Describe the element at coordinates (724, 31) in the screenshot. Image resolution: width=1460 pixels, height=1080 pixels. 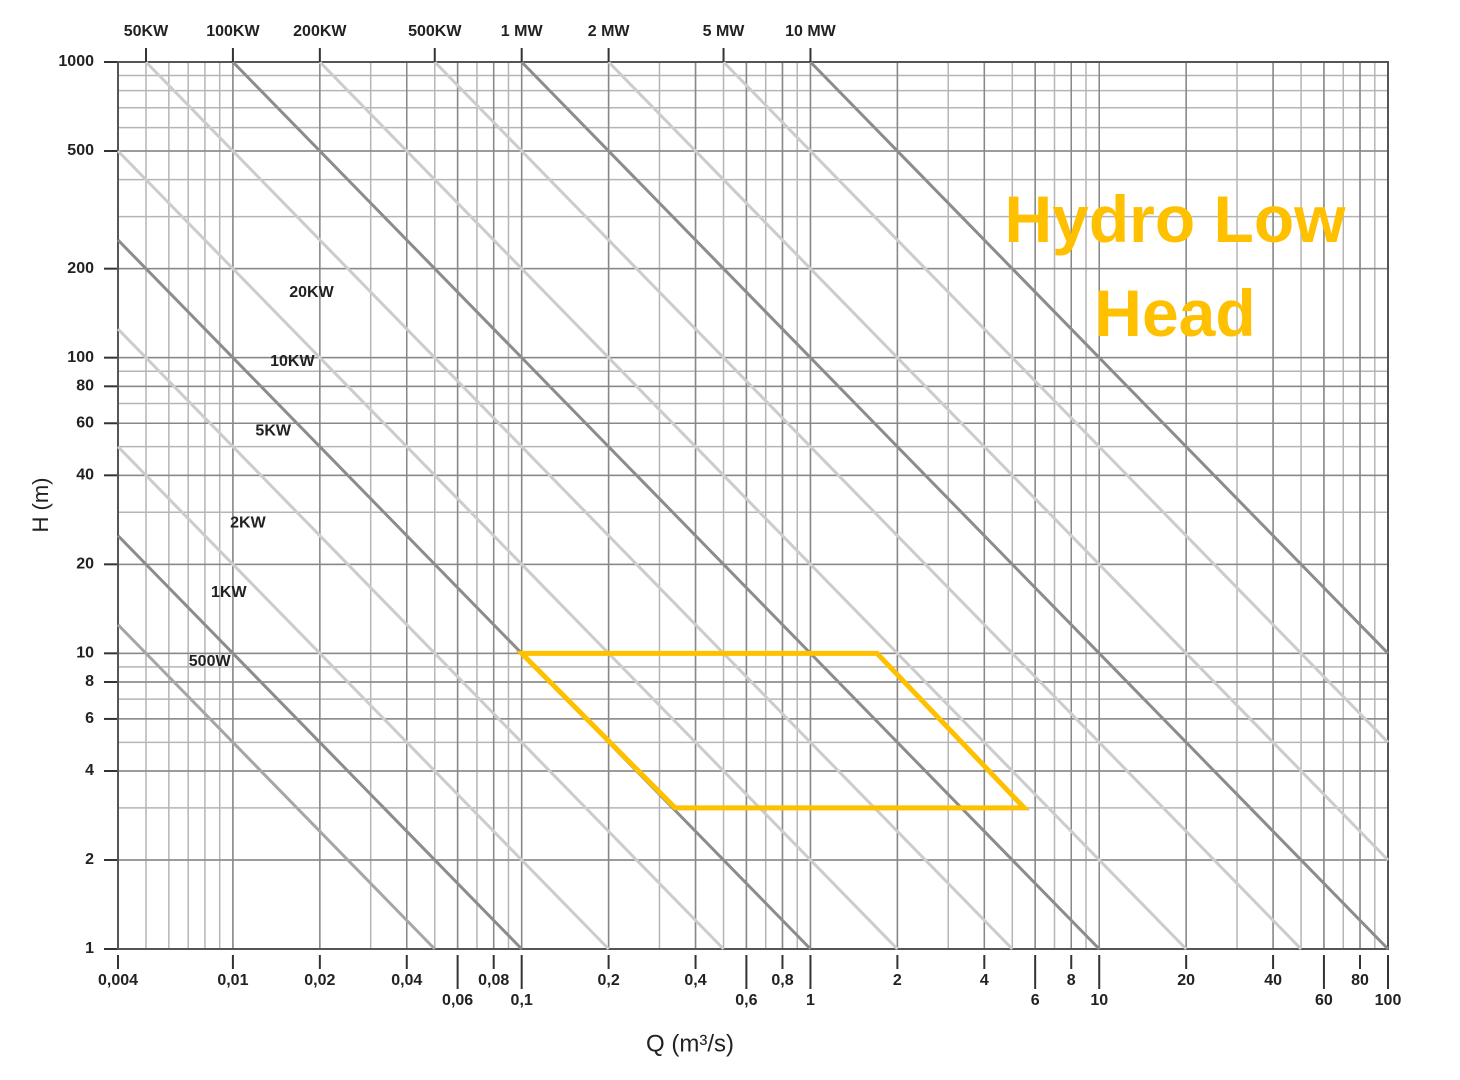
I see `series-label: 5 MW` at that location.